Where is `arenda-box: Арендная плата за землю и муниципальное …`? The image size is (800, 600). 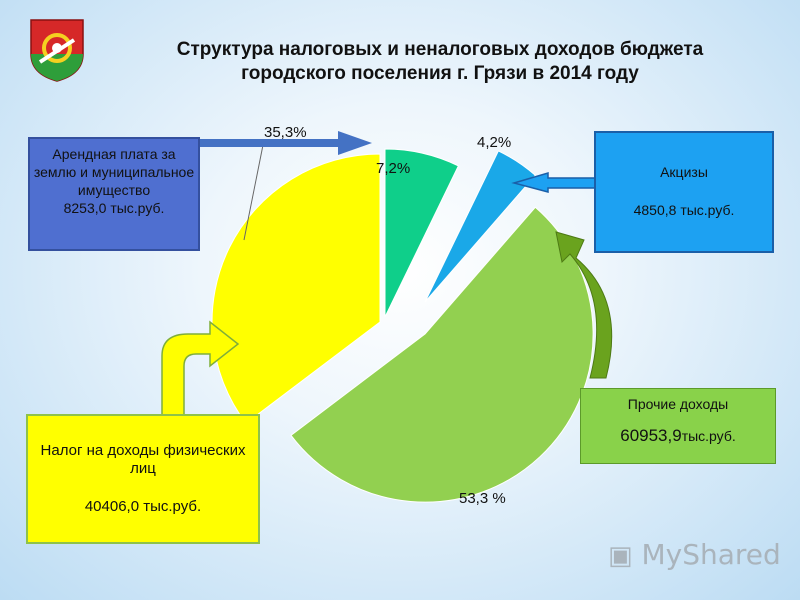 arenda-box: Арендная плата за землю и муниципальное … is located at coordinates (114, 194).